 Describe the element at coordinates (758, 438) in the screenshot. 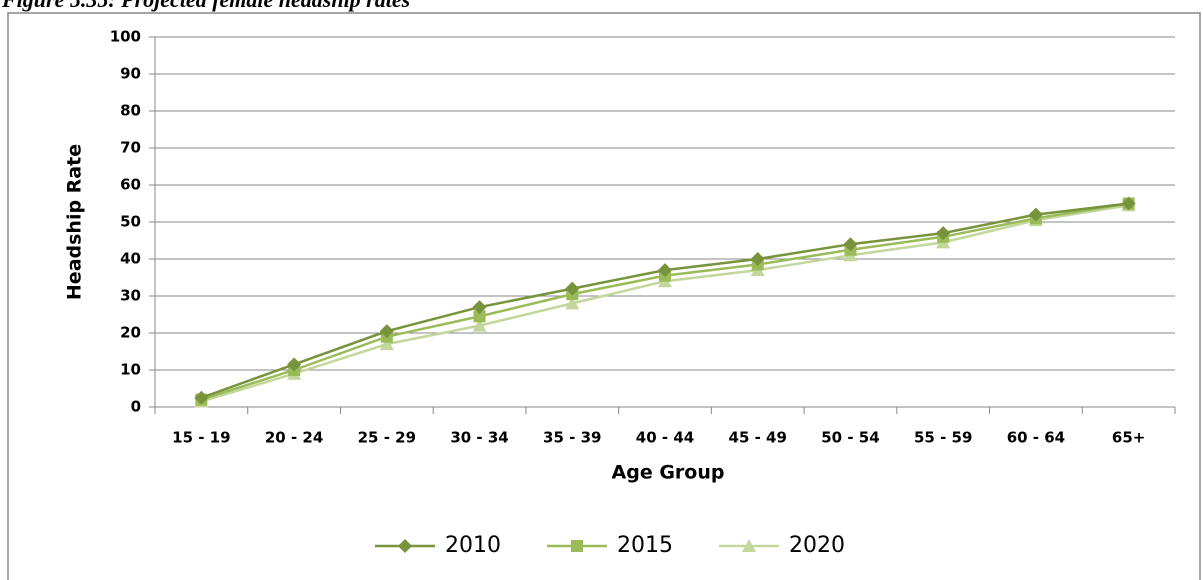

I see `x-tick-label: 45 - 49` at that location.